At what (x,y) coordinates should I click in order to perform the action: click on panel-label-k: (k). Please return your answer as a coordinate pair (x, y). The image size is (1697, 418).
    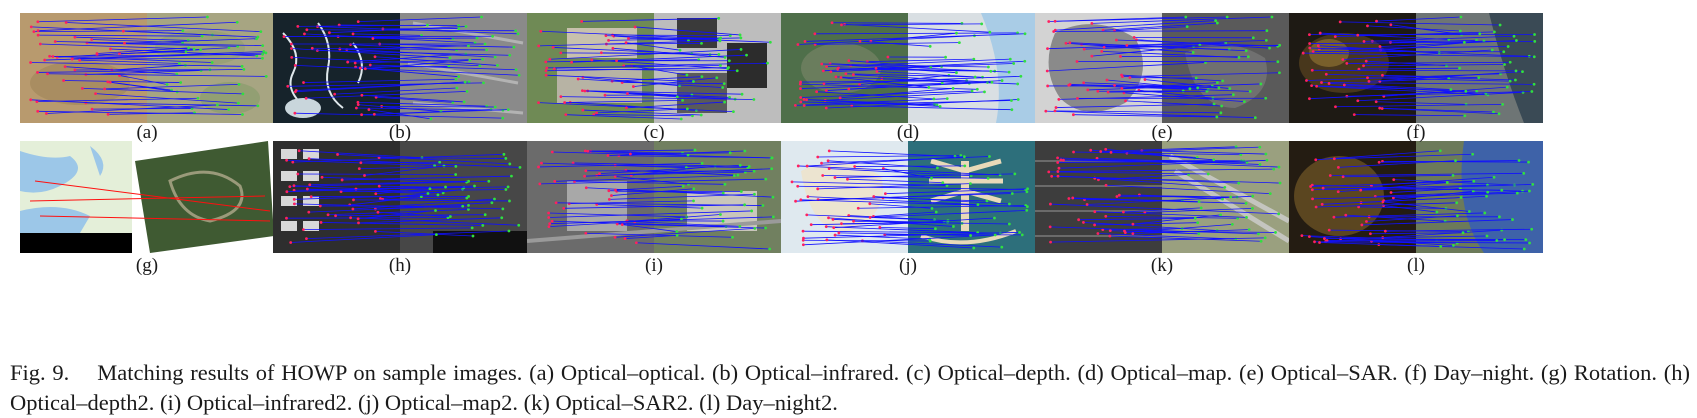
    Looking at the image, I should click on (1162, 266).